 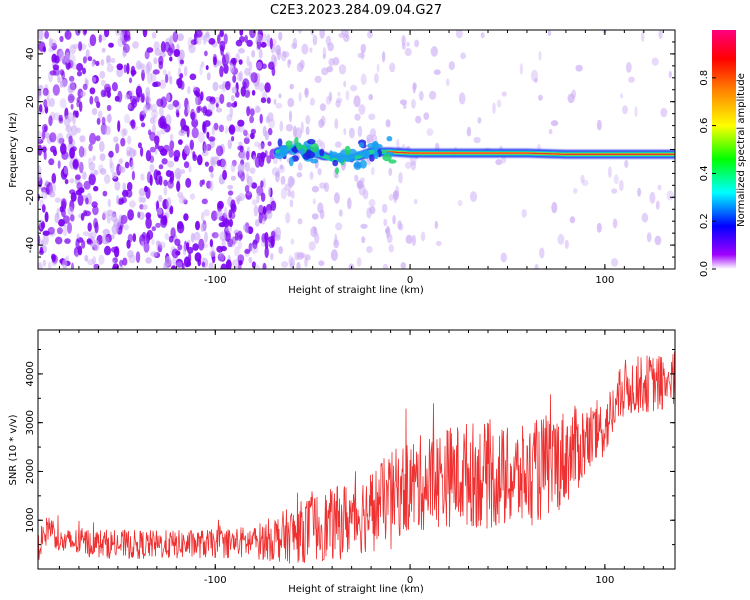 What do you see at coordinates (30, 373) in the screenshot?
I see `y-tick-label: 4000` at bounding box center [30, 373].